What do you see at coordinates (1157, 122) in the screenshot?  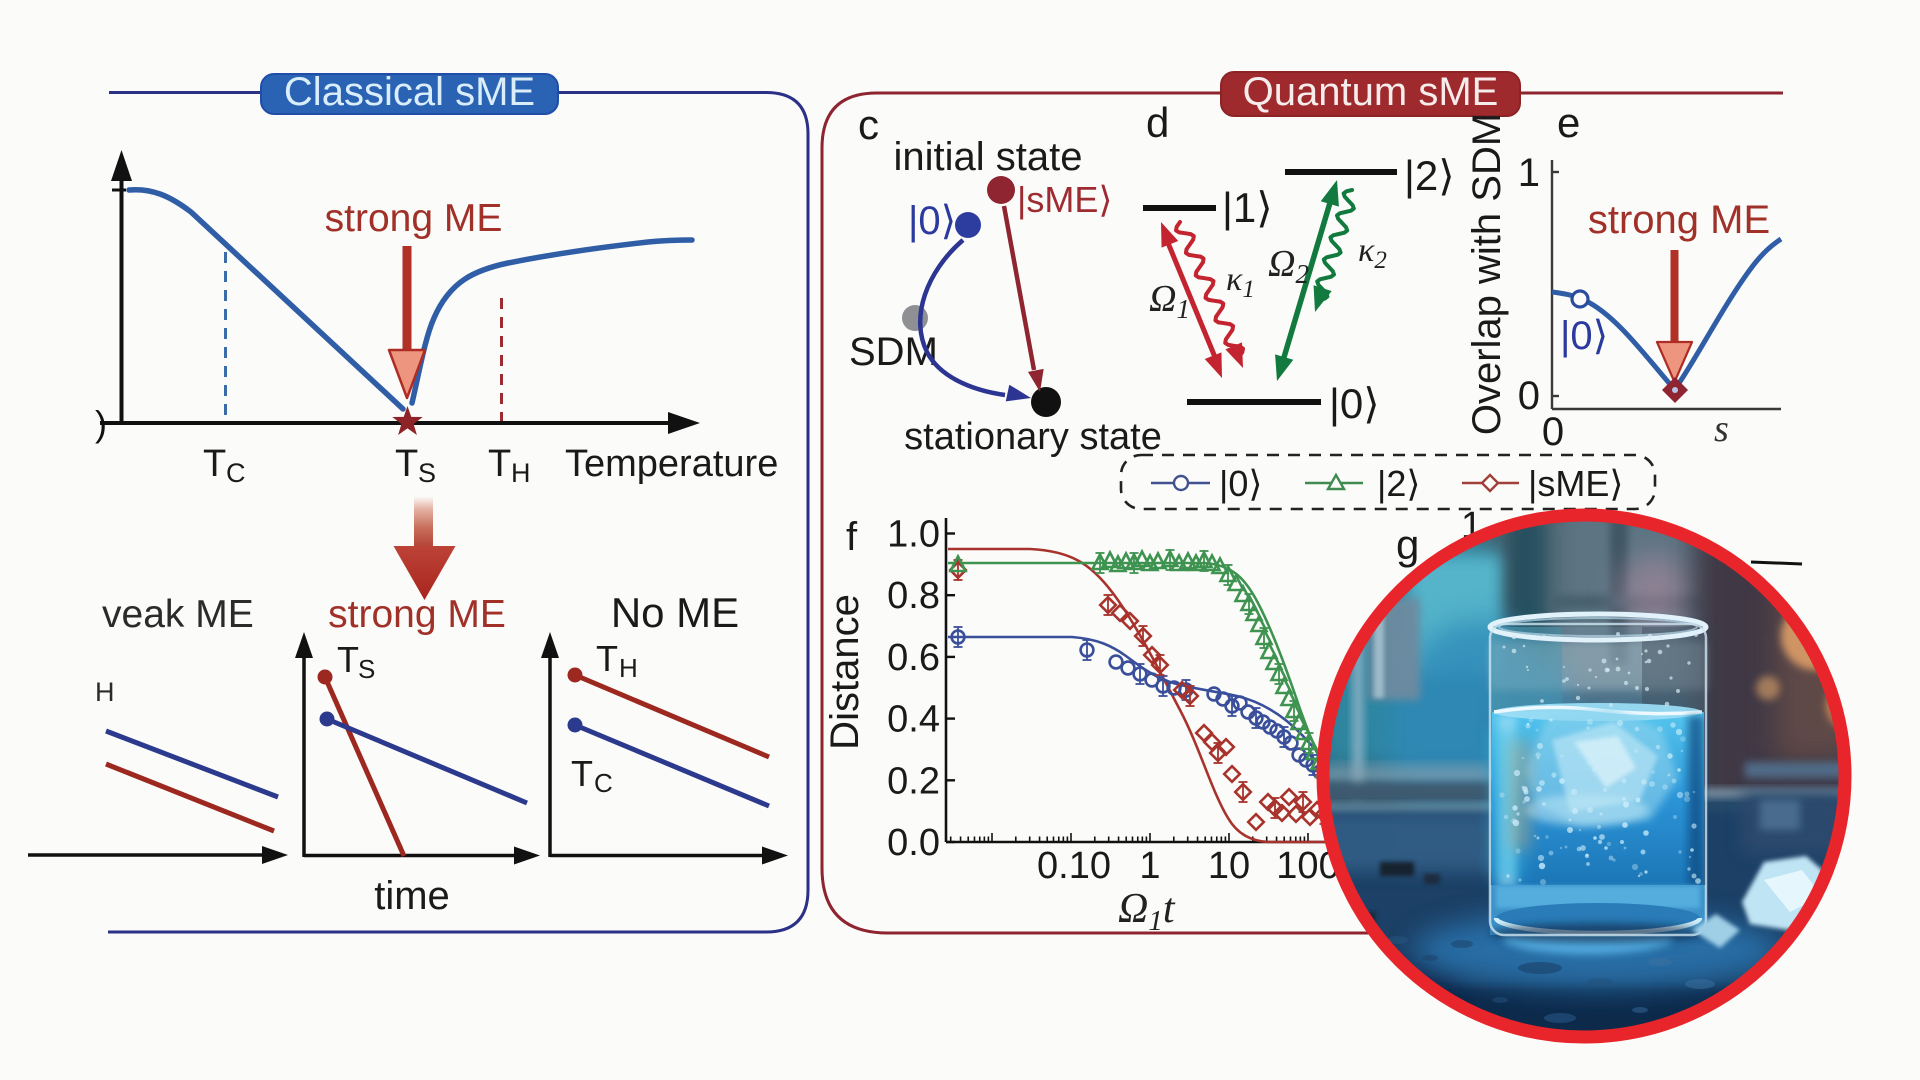 I see `svg-text: d` at bounding box center [1157, 122].